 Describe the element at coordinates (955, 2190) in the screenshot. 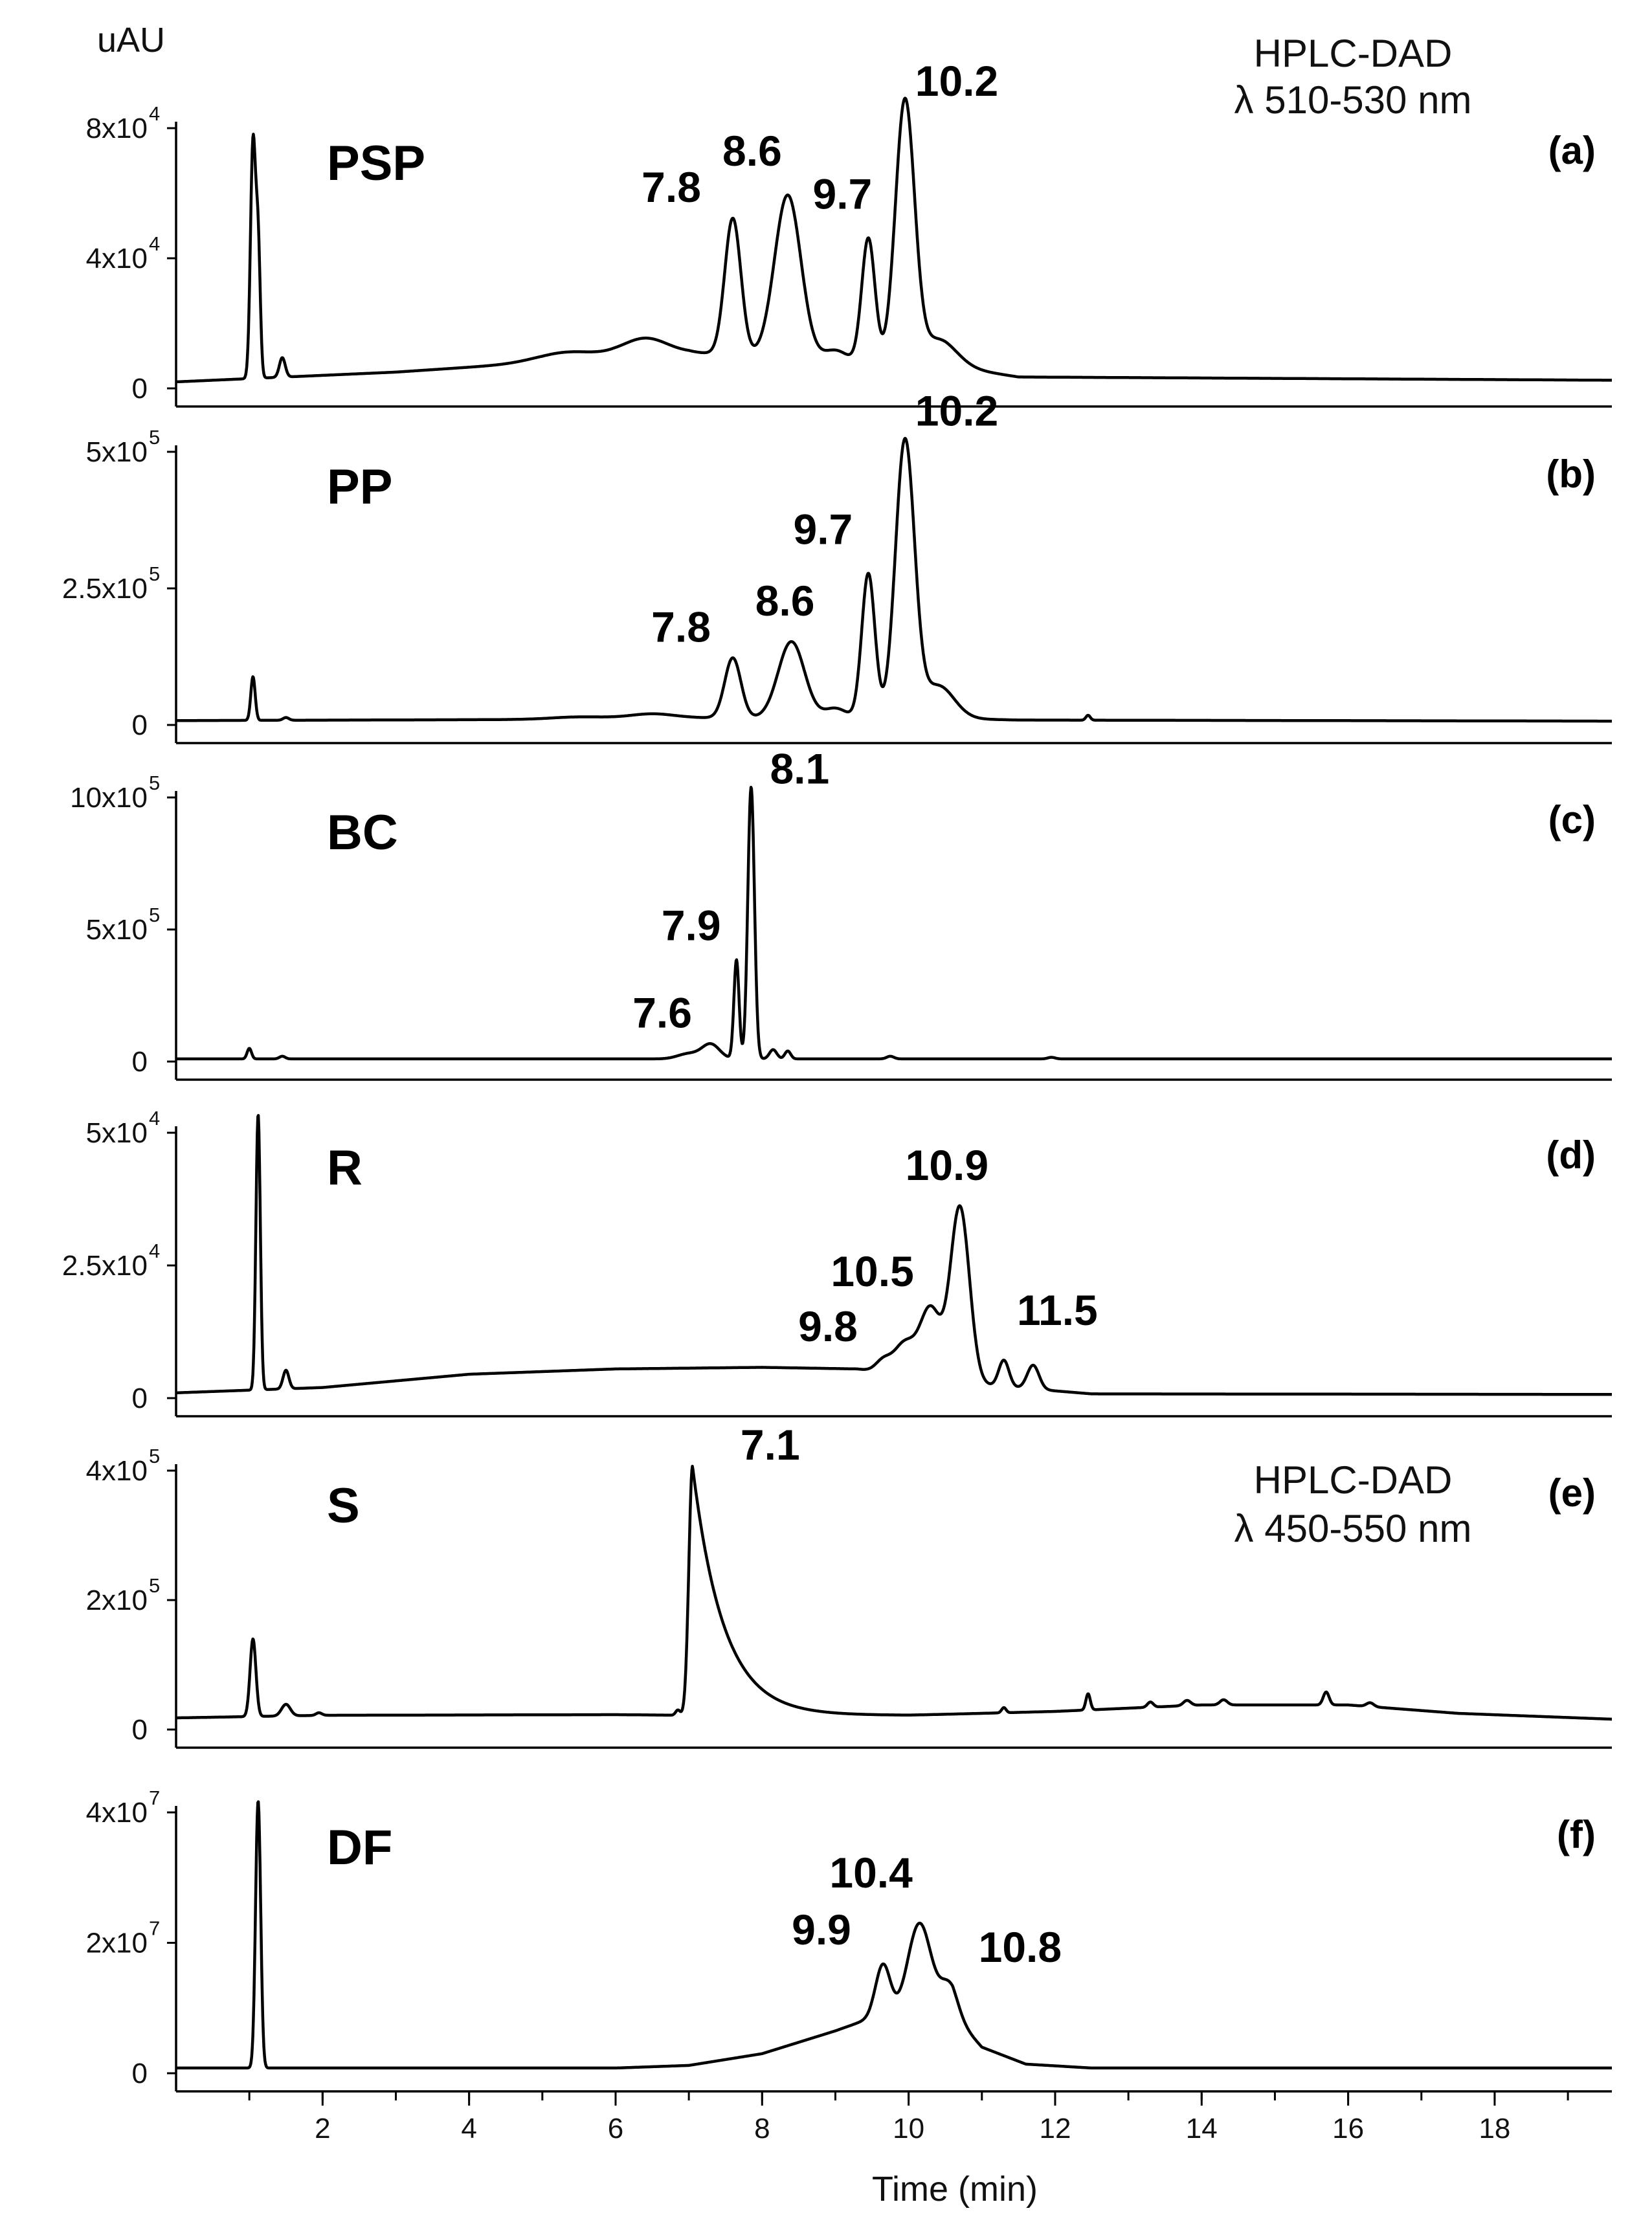

I see `x-axis-title: Time (min)` at that location.